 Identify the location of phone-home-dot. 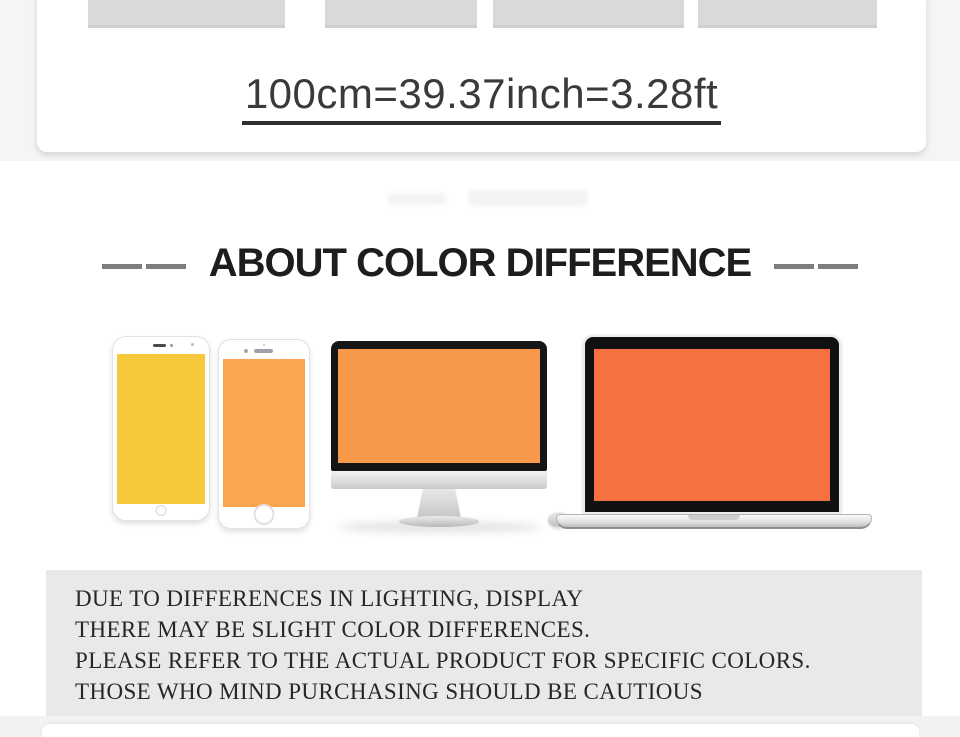
(161, 510).